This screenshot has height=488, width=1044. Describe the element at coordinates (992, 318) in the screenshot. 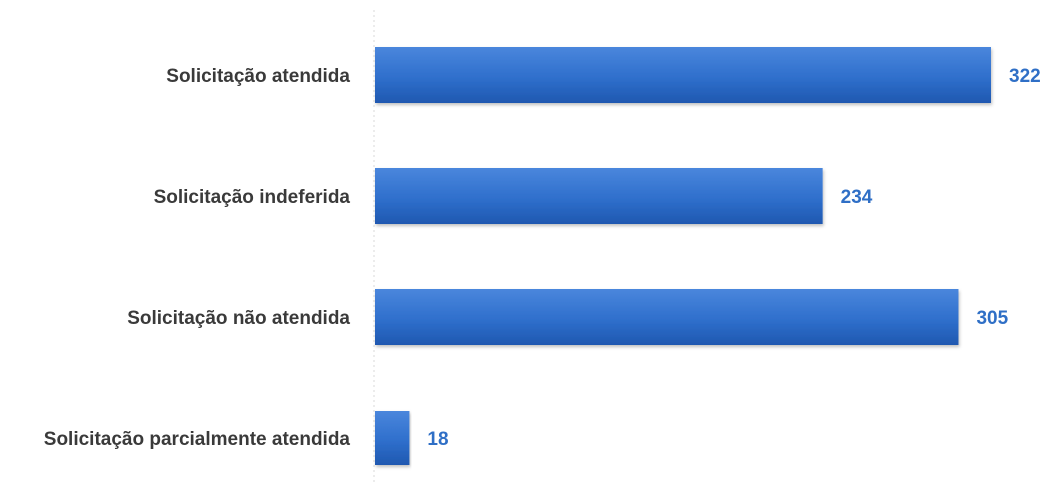

I see `value-label-2: 305` at that location.